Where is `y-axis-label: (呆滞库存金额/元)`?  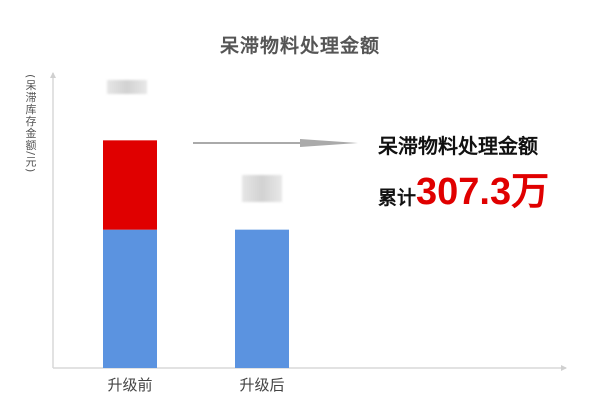
y-axis-label: (呆滞库存金额/元) is located at coordinates (30, 124).